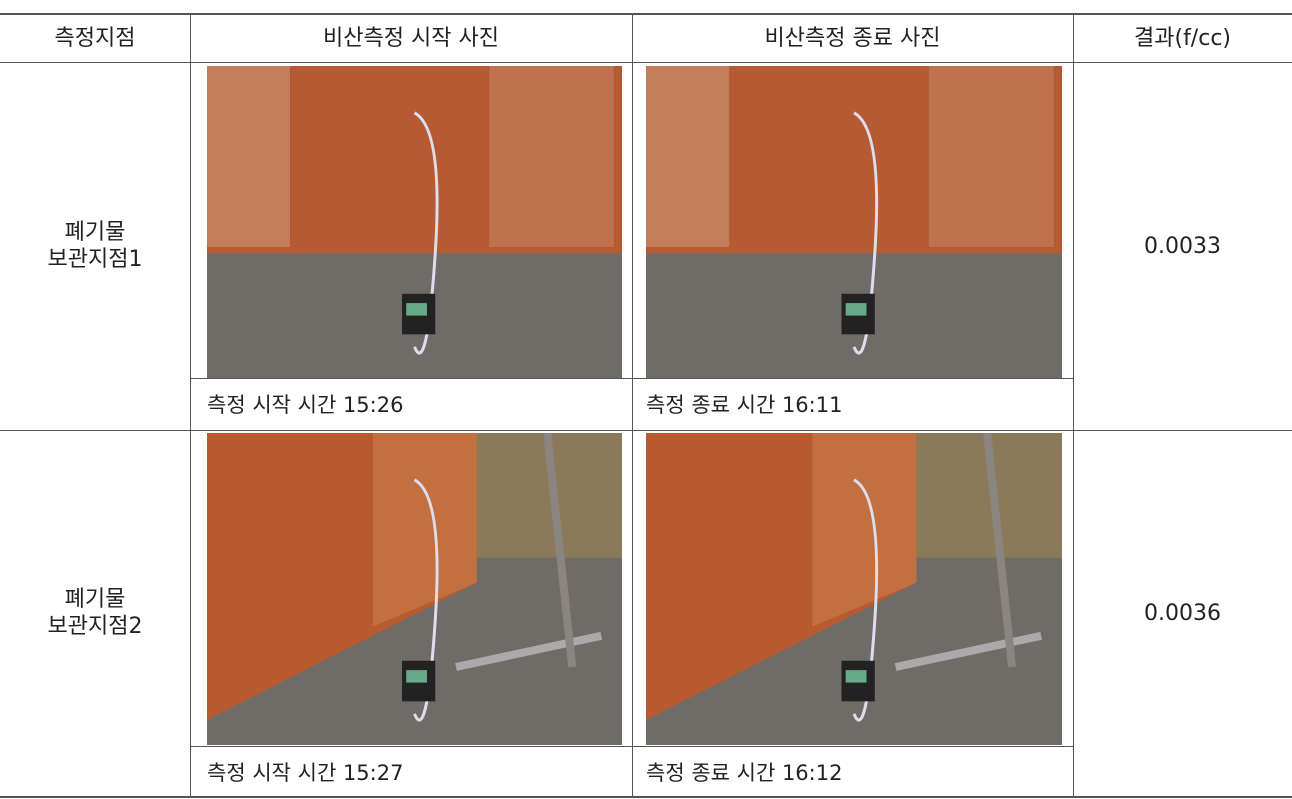 The height and width of the screenshot is (799, 1292). Describe the element at coordinates (744, 405) in the screenshot. I see `end-caption: 측정 종료 시간 16:11` at that location.